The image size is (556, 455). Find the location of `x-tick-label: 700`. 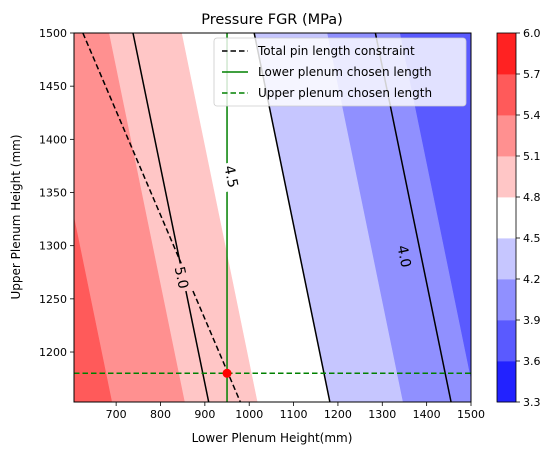

x-tick-label: 700 is located at coordinates (116, 414).